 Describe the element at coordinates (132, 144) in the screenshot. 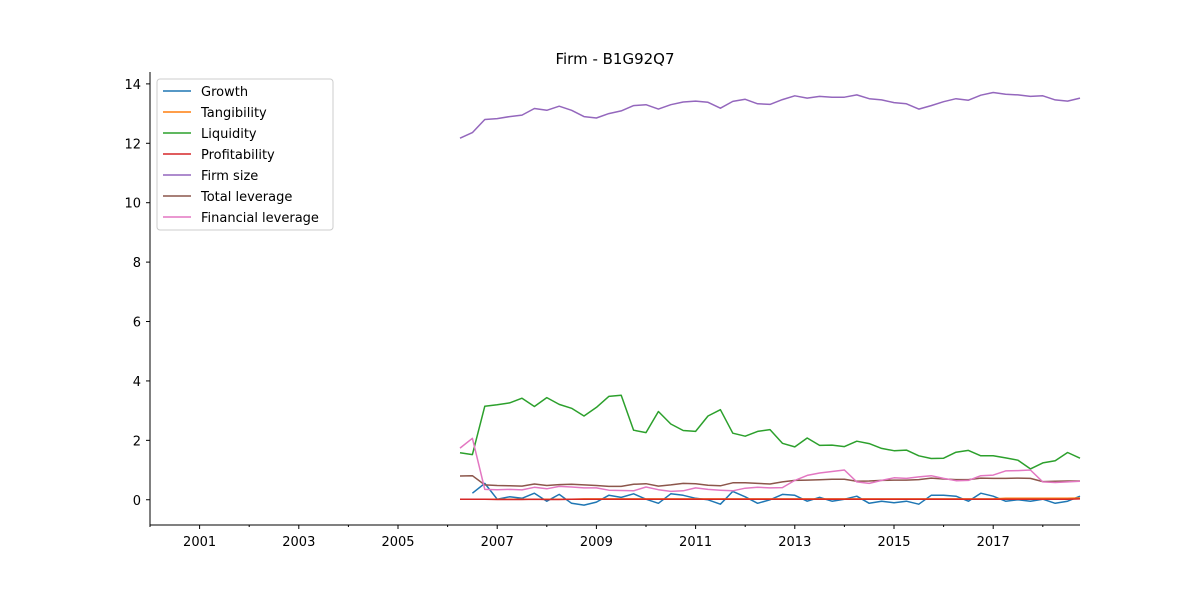

I see `y-tick-label: 12` at that location.